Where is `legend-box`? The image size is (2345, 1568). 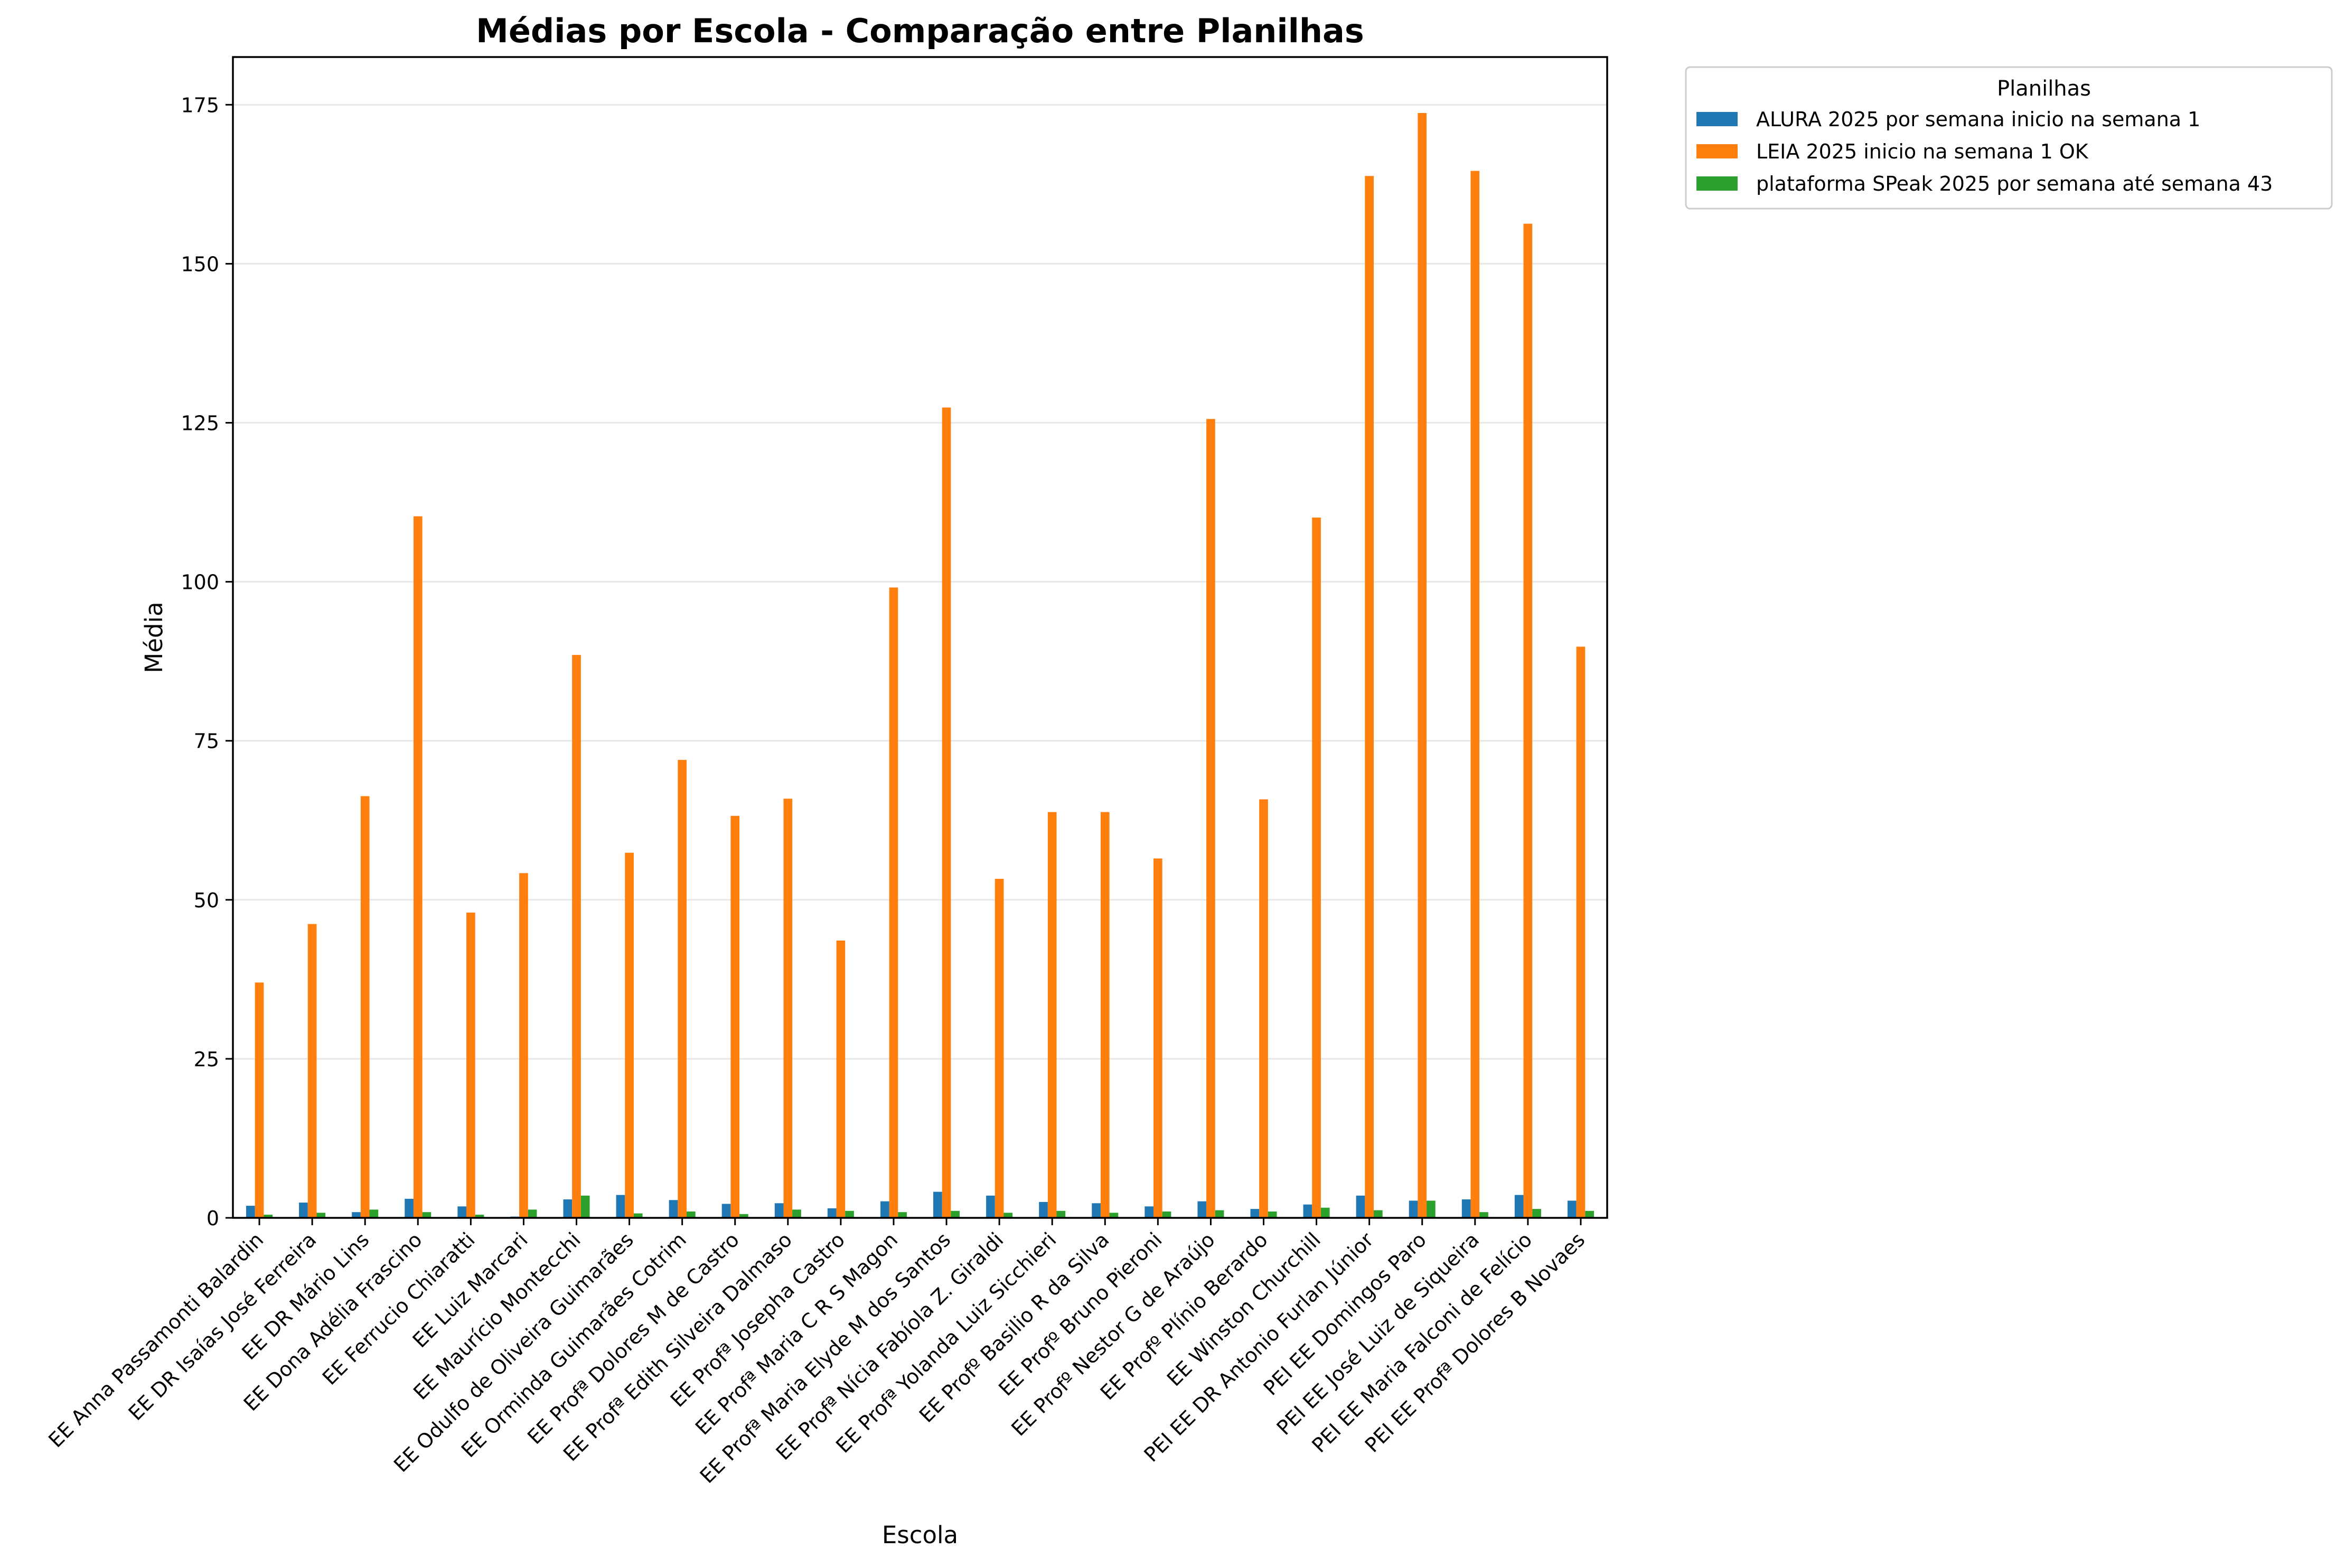
legend-box is located at coordinates (2009, 138).